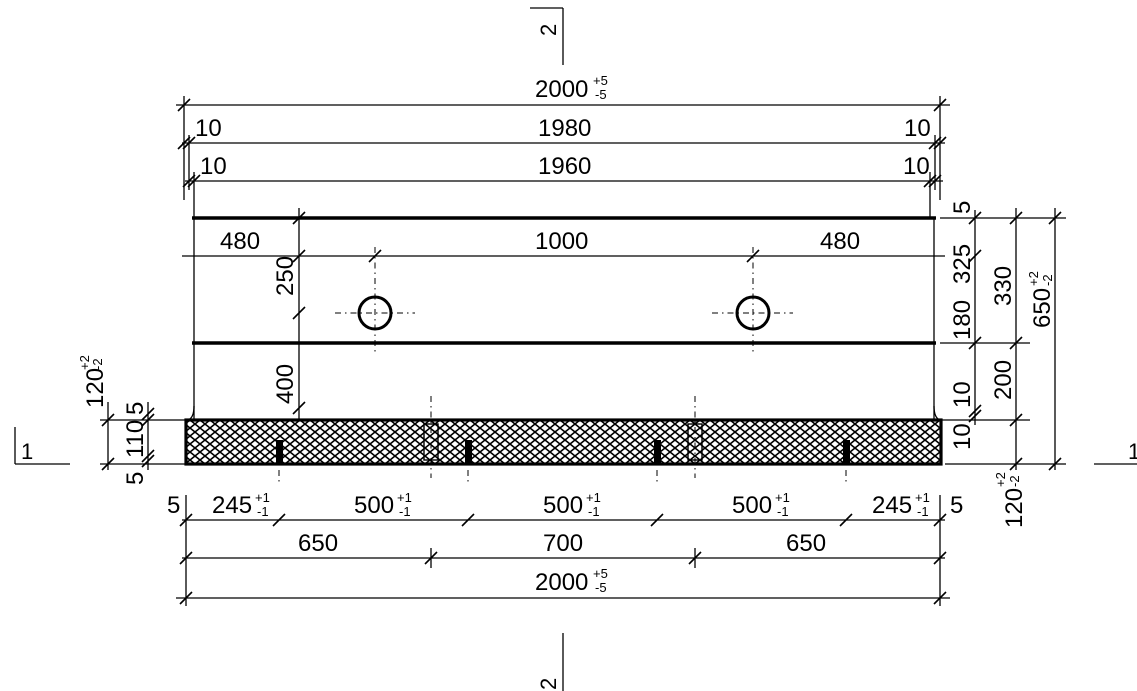 This screenshot has width=1137, height=691. I want to click on bottom-row1-245-left: 245, so click(232, 505).